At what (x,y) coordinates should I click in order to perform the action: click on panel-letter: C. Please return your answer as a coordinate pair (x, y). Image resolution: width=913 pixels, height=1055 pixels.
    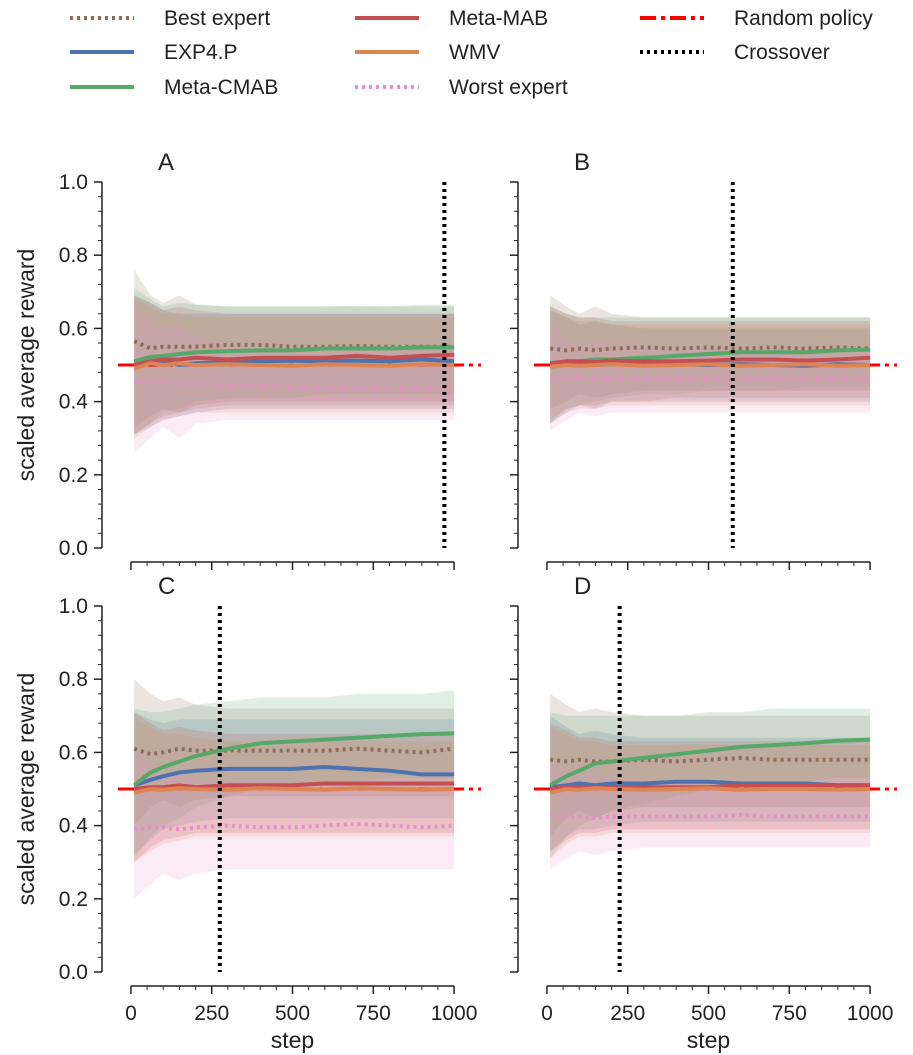
    Looking at the image, I should click on (166, 586).